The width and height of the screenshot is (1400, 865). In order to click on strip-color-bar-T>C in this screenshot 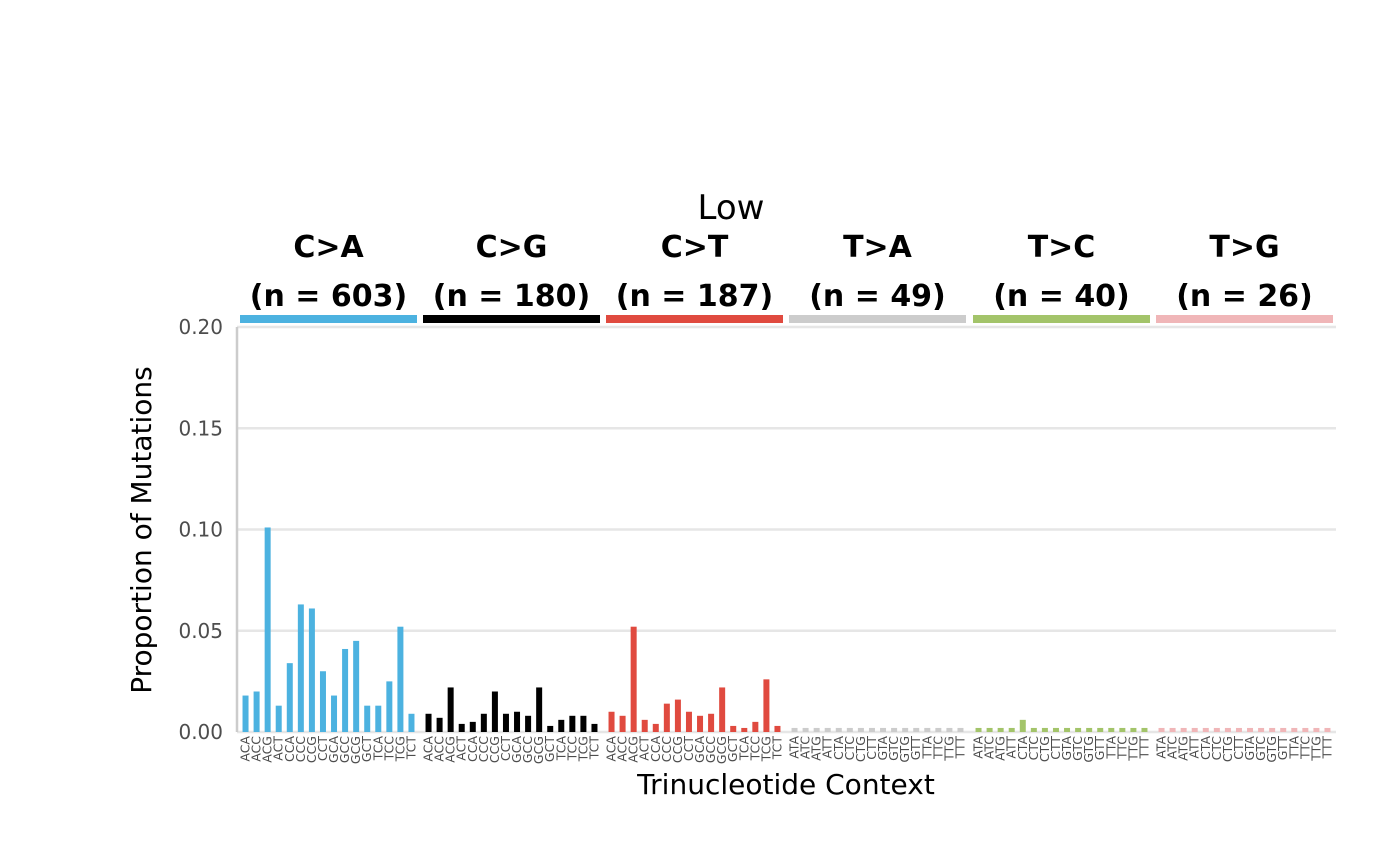, I will do `click(1061, 319)`.